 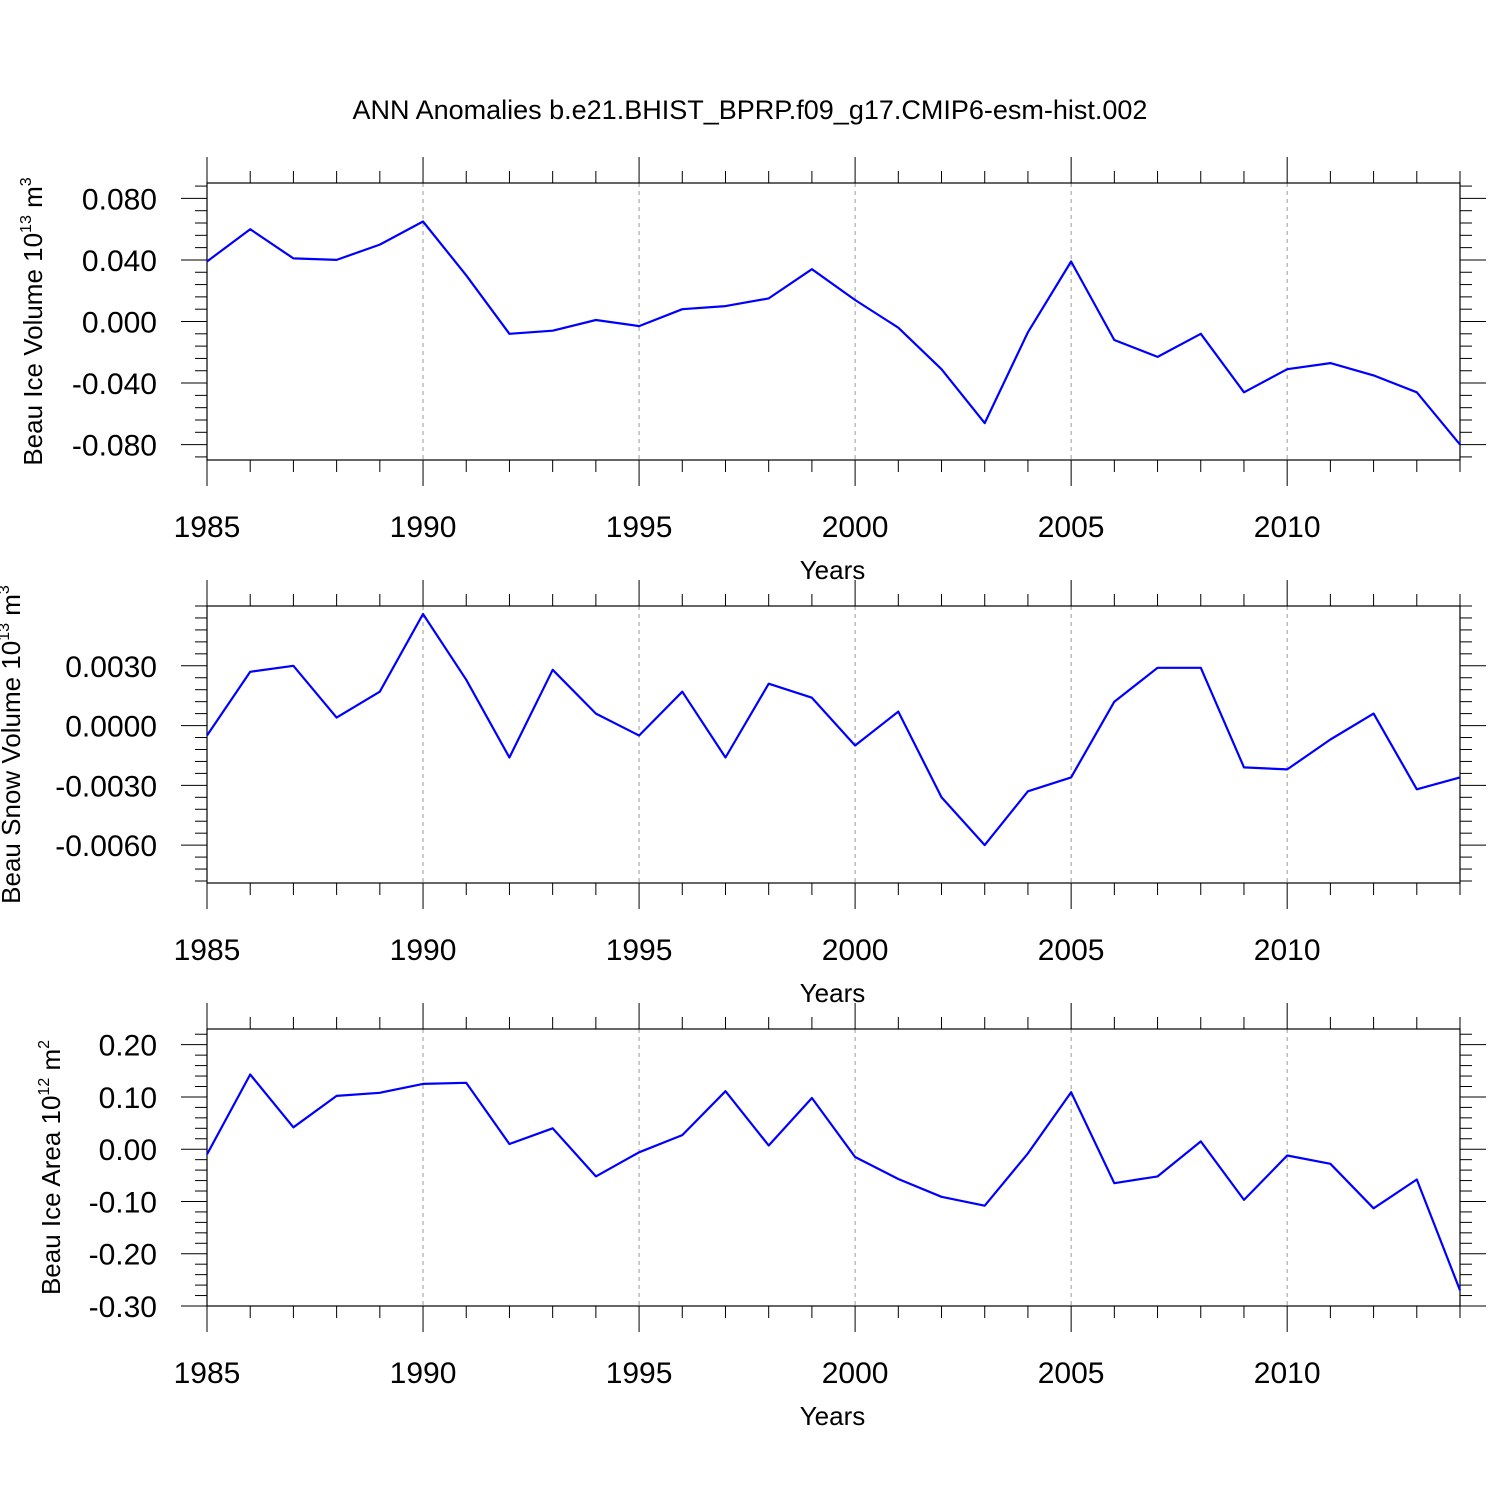 What do you see at coordinates (111, 667) in the screenshot?
I see `y-tick-label: 0.0030` at bounding box center [111, 667].